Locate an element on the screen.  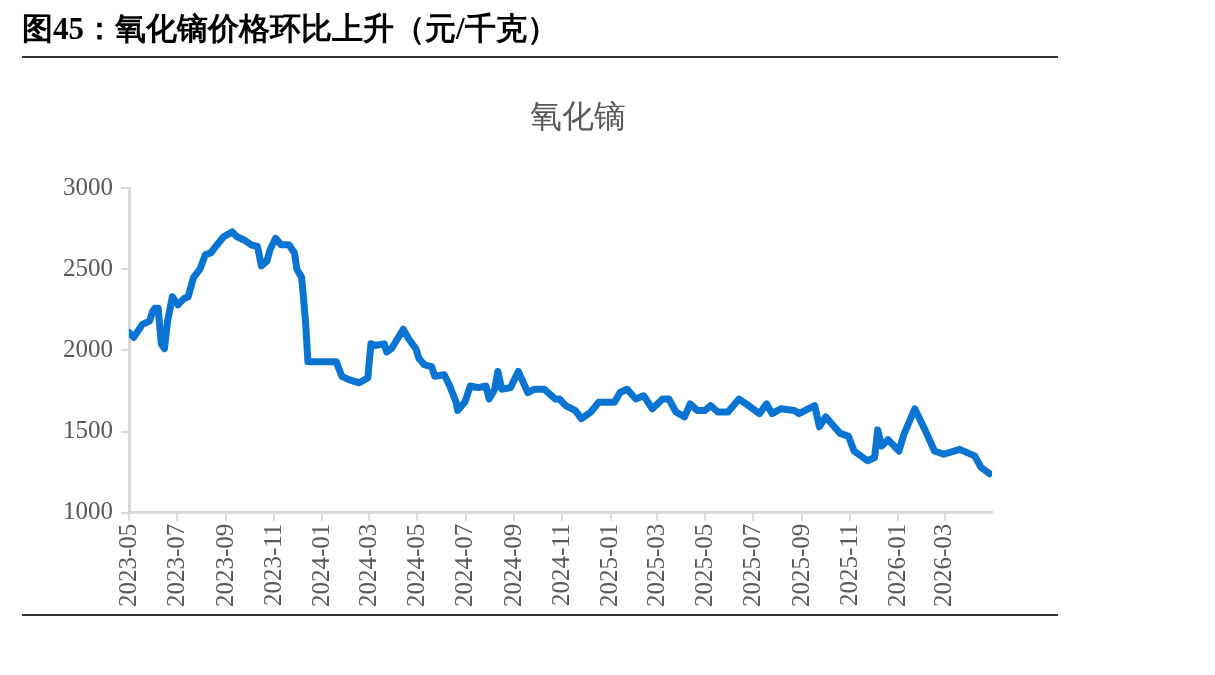
x-tick-label: 2023-05 is located at coordinates (127, 565).